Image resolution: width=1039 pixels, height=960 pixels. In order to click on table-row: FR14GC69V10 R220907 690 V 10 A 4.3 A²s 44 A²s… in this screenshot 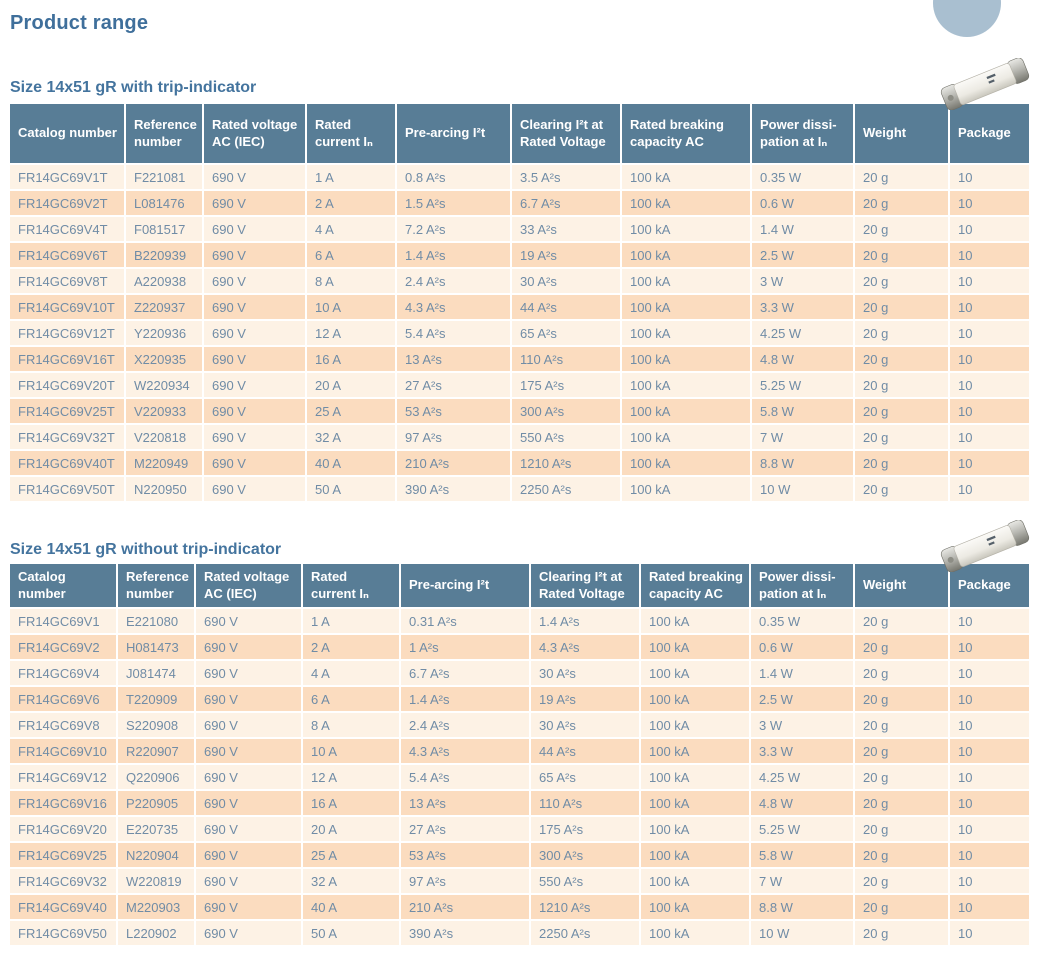, I will do `click(519, 751)`.